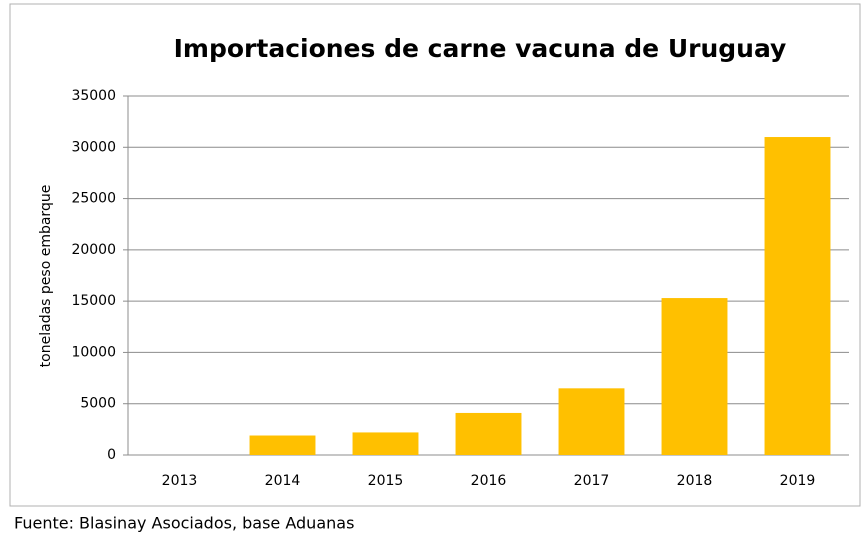 Image resolution: width=864 pixels, height=541 pixels. Describe the element at coordinates (93, 147) in the screenshot. I see `y-tick-label: 30000` at that location.